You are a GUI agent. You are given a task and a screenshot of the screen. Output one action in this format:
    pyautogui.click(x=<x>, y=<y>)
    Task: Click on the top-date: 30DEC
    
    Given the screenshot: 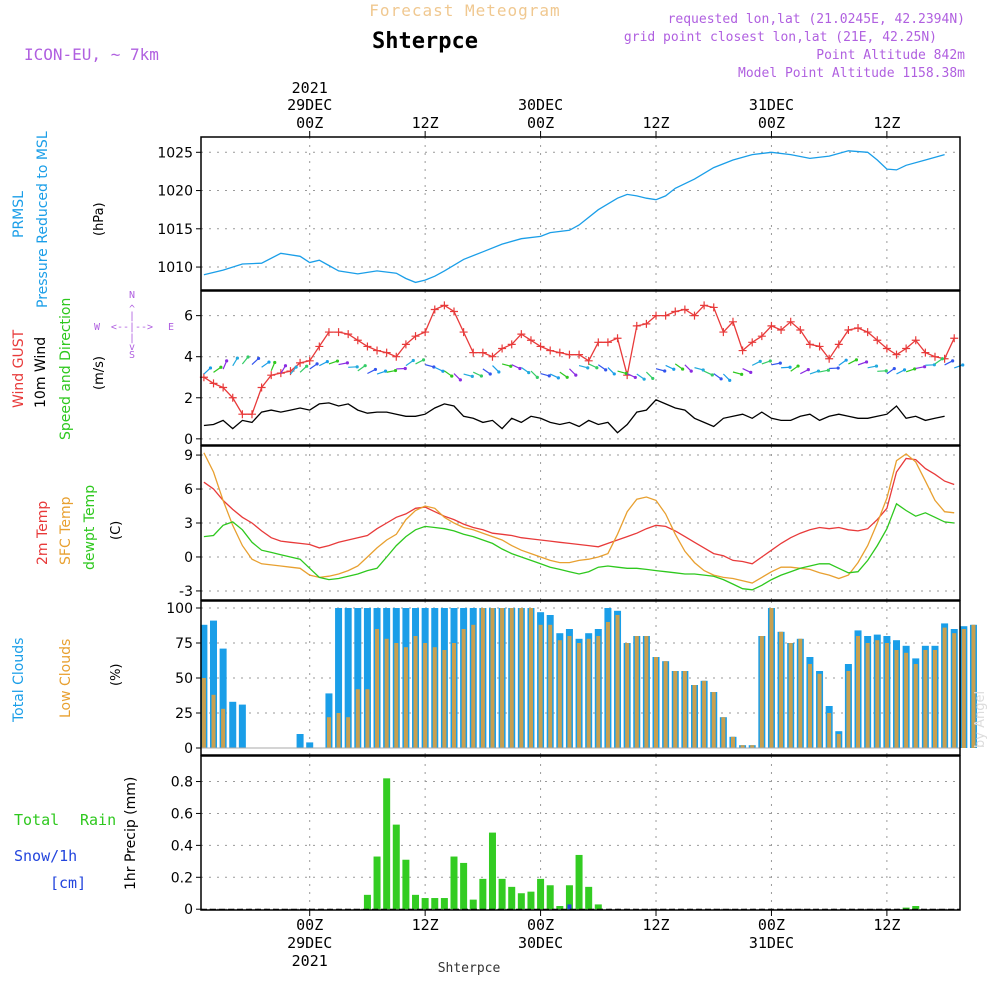 What is the action you would take?
    pyautogui.click(x=540, y=105)
    